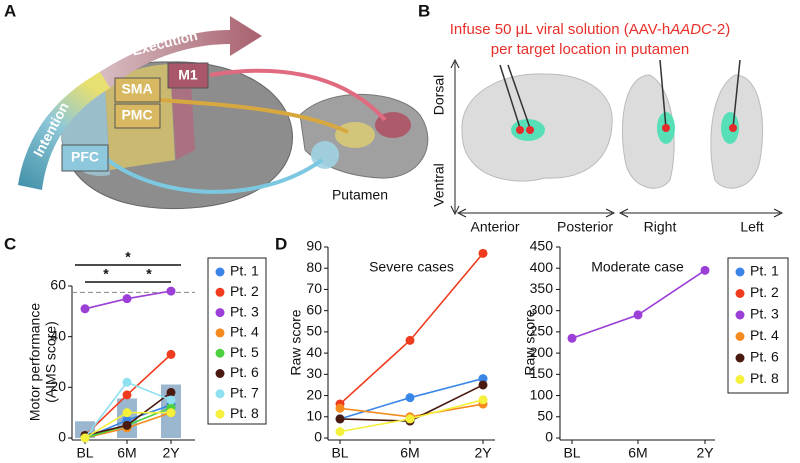 The height and width of the screenshot is (463, 800). Describe the element at coordinates (542, 352) in the screenshot. I see `y-tick-label: 200` at that location.